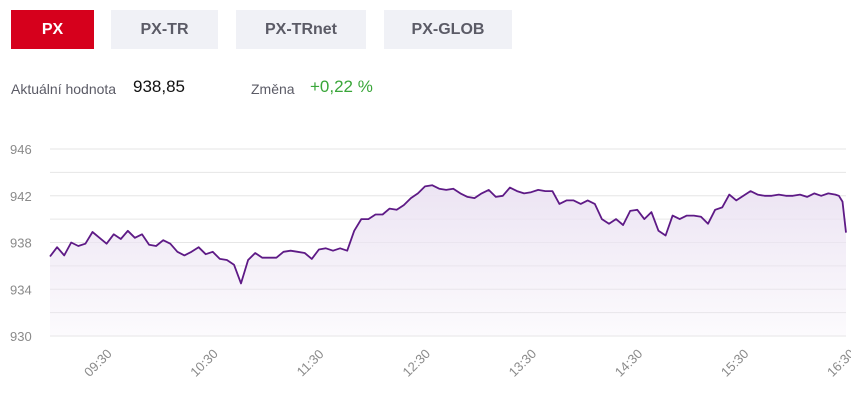 The image size is (851, 402). What do you see at coordinates (310, 362) in the screenshot?
I see `x-tick-label: 11:30` at bounding box center [310, 362].